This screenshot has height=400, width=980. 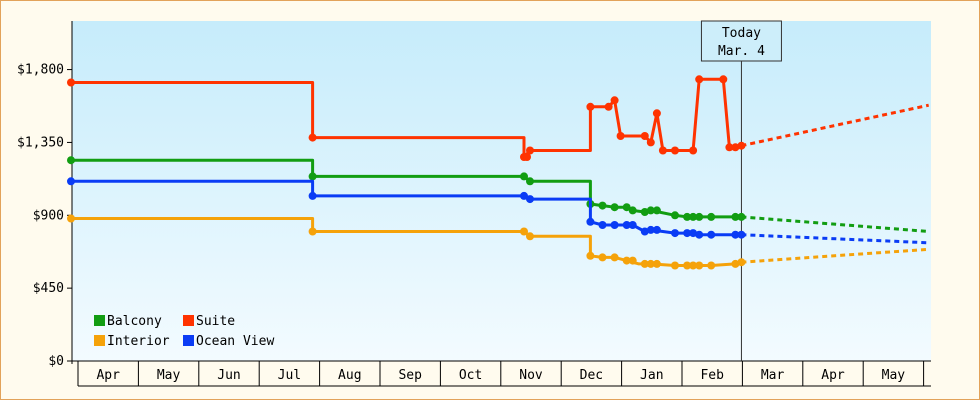 What do you see at coordinates (773, 375) in the screenshot?
I see `month-label: Mar` at bounding box center [773, 375].